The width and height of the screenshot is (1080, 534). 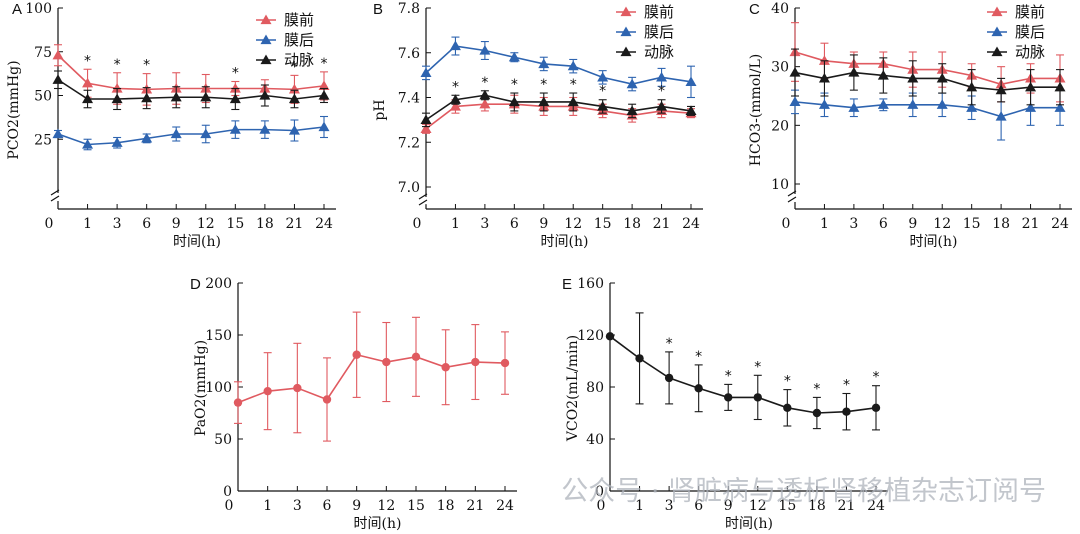 What do you see at coordinates (599, 492) in the screenshot?
I see `y-tick-label: 0` at bounding box center [599, 492].